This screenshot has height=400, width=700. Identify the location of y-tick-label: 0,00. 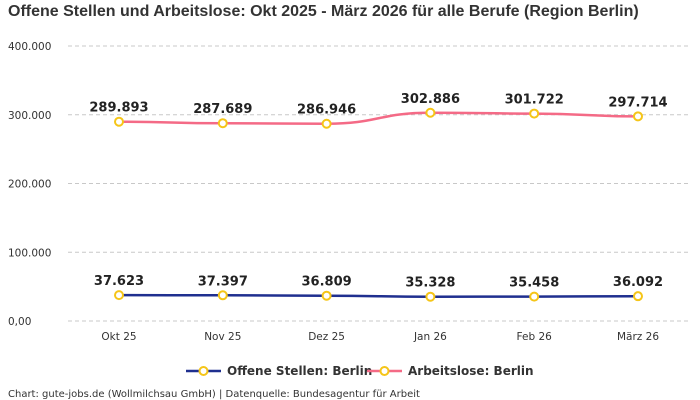
(19, 322).